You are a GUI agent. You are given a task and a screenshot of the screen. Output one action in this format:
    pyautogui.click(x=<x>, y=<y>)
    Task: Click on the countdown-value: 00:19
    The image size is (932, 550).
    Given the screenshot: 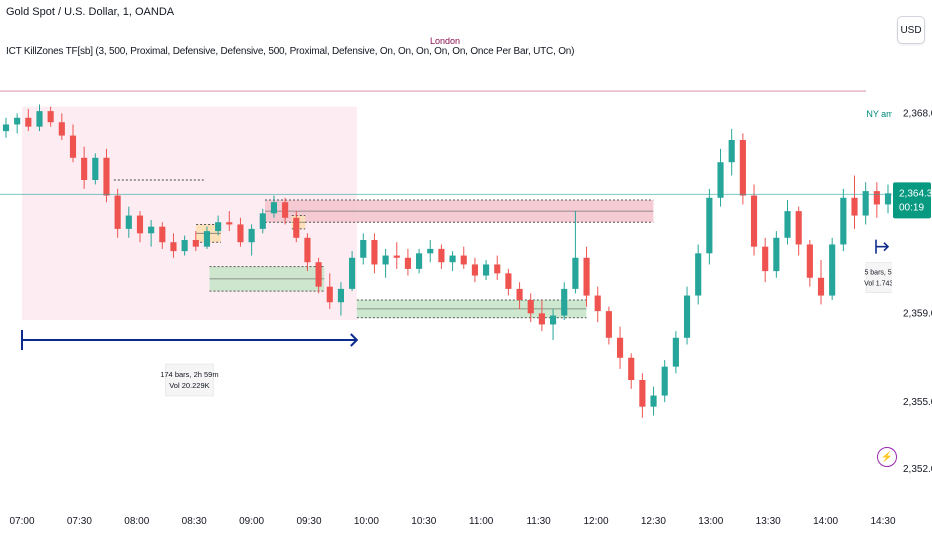 What is the action you would take?
    pyautogui.click(x=911, y=207)
    